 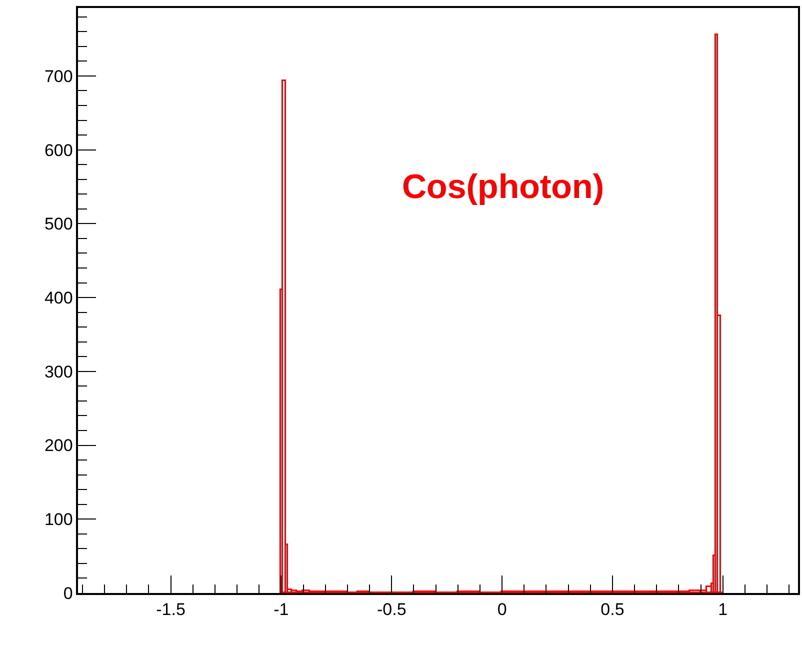 What do you see at coordinates (502, 610) in the screenshot?
I see `x-tick-label: 0` at bounding box center [502, 610].